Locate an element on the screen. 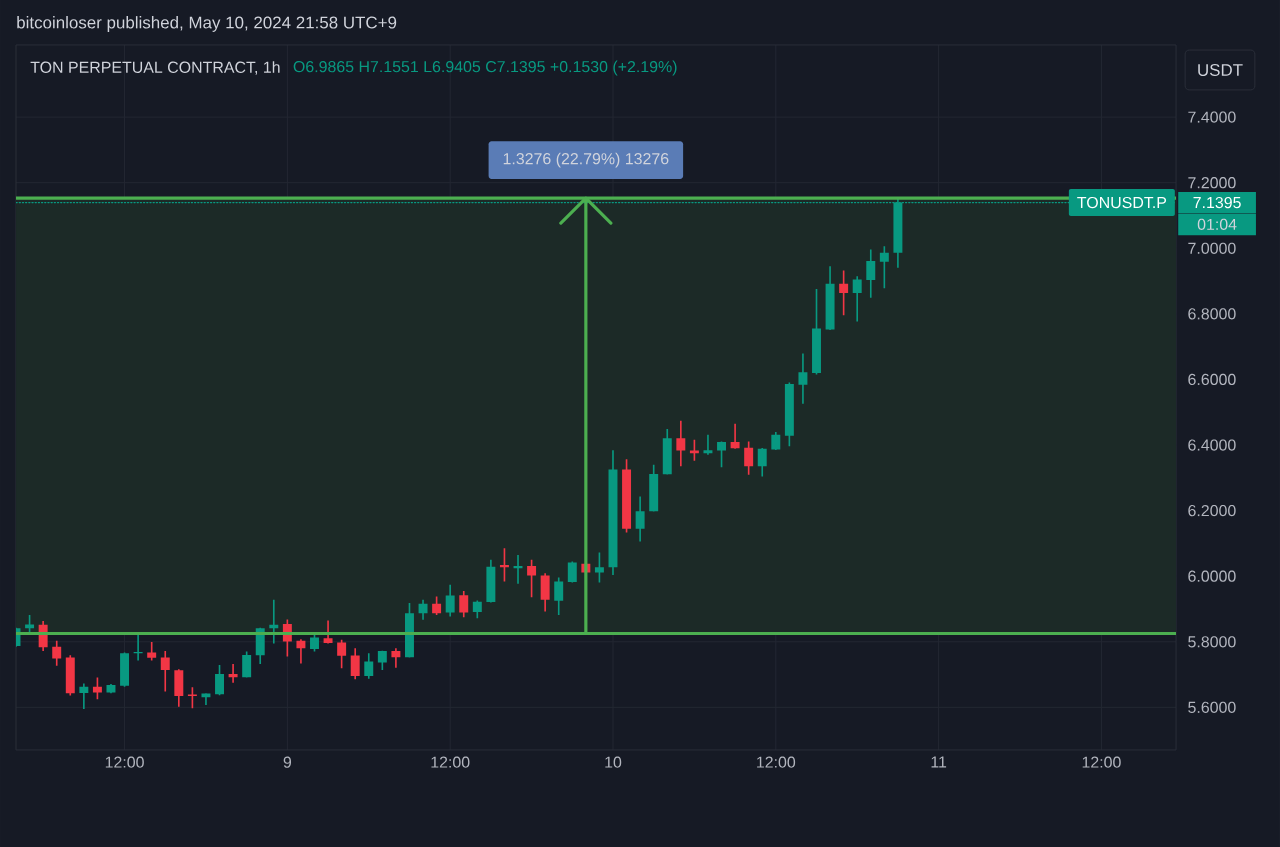  x-tick-label: 9 is located at coordinates (287, 762).